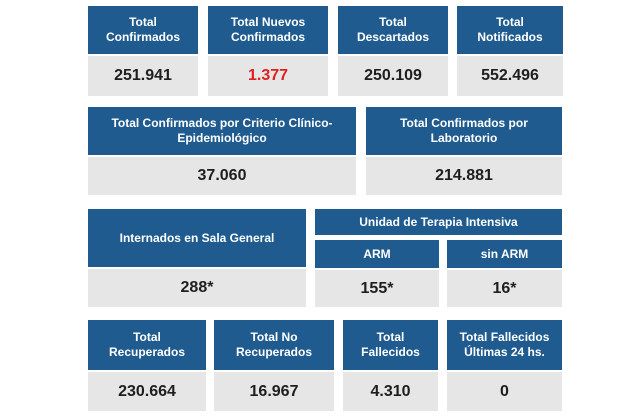 The width and height of the screenshot is (642, 417). I want to click on total-no-recuperados-card: Total No Recuperados 16.967, so click(274, 365).